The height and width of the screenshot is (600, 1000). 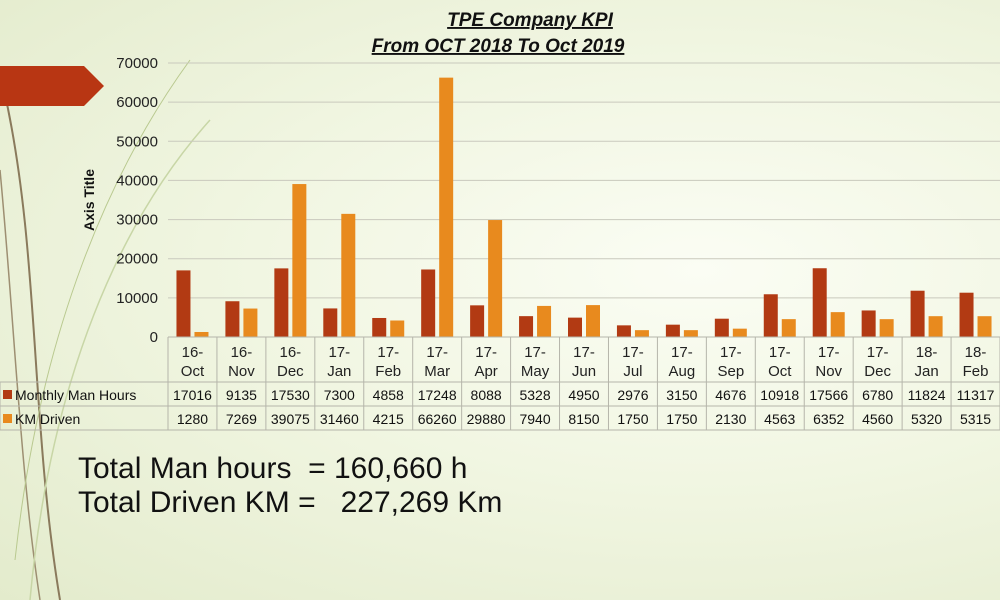 What do you see at coordinates (137, 180) in the screenshot?
I see `y-tick-label: 40000` at bounding box center [137, 180].